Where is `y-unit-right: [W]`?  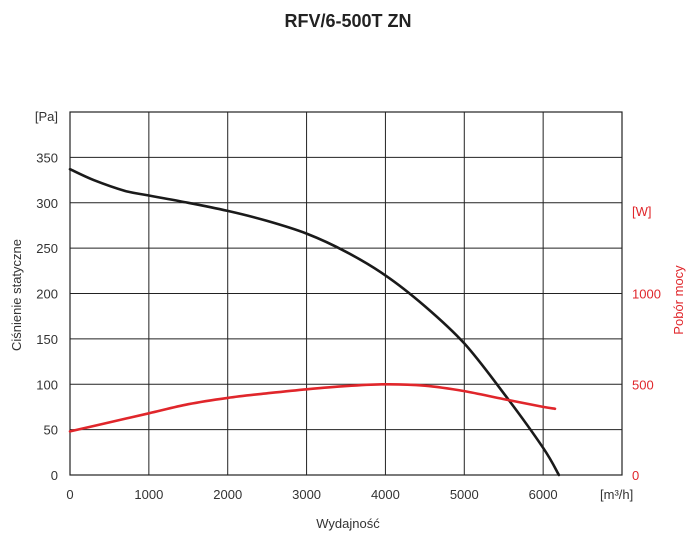 y-unit-right: [W] is located at coordinates (642, 211).